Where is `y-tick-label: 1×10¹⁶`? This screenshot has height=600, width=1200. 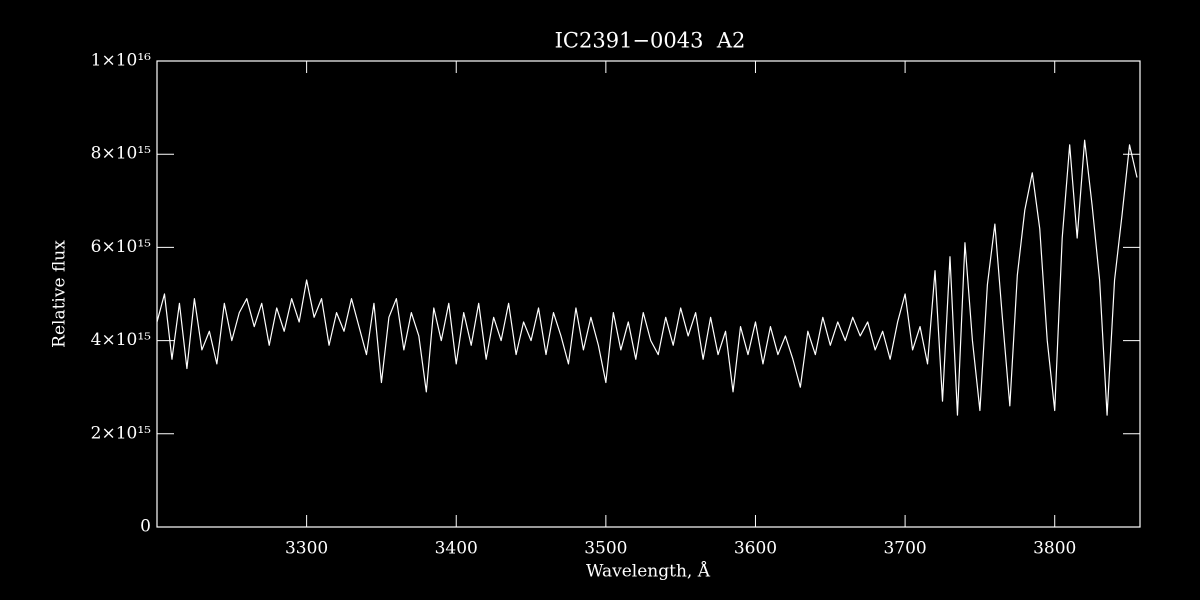
y-tick-label: 1×10¹⁶ is located at coordinates (121, 61).